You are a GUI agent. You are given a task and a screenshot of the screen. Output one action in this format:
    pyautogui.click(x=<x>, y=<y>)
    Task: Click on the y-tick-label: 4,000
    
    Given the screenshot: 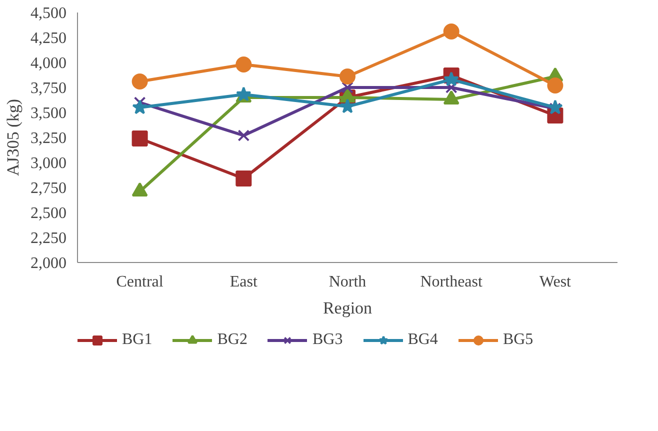 What is the action you would take?
    pyautogui.click(x=48, y=63)
    